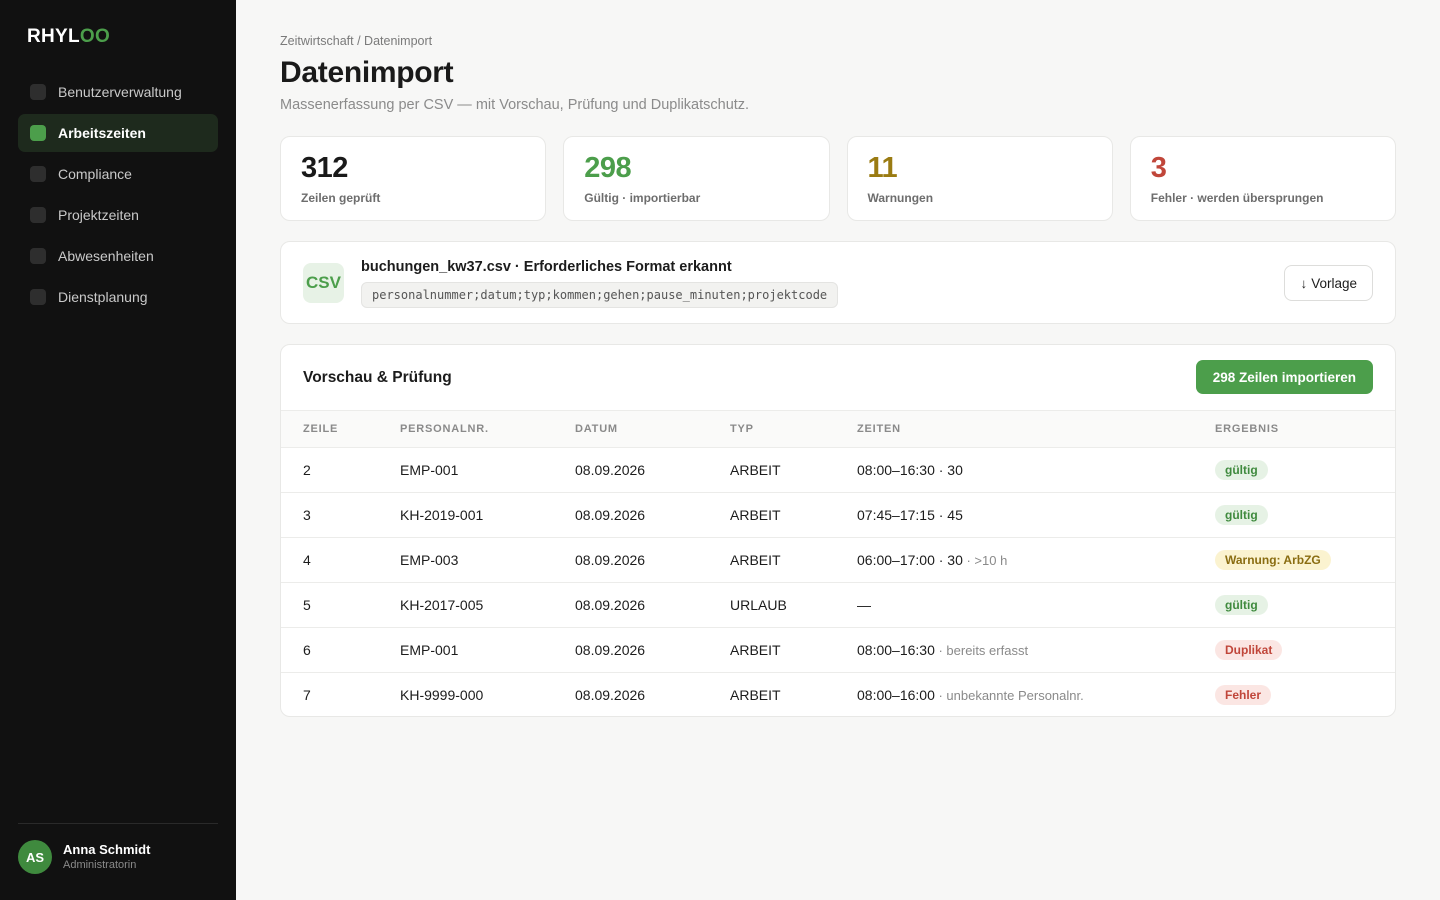 Image resolution: width=1440 pixels, height=900 pixels. I want to click on stat-value: 3, so click(1158, 168).